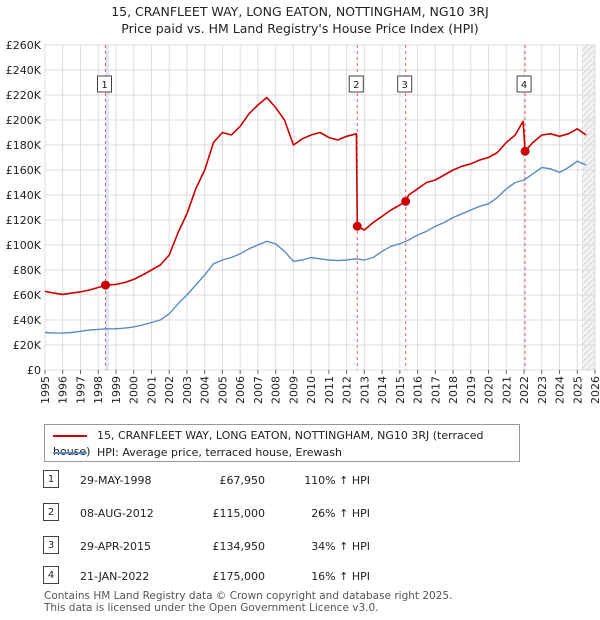 This screenshot has width=600, height=620. What do you see at coordinates (577, 390) in the screenshot?
I see `x-tick-label: 2025` at bounding box center [577, 390].